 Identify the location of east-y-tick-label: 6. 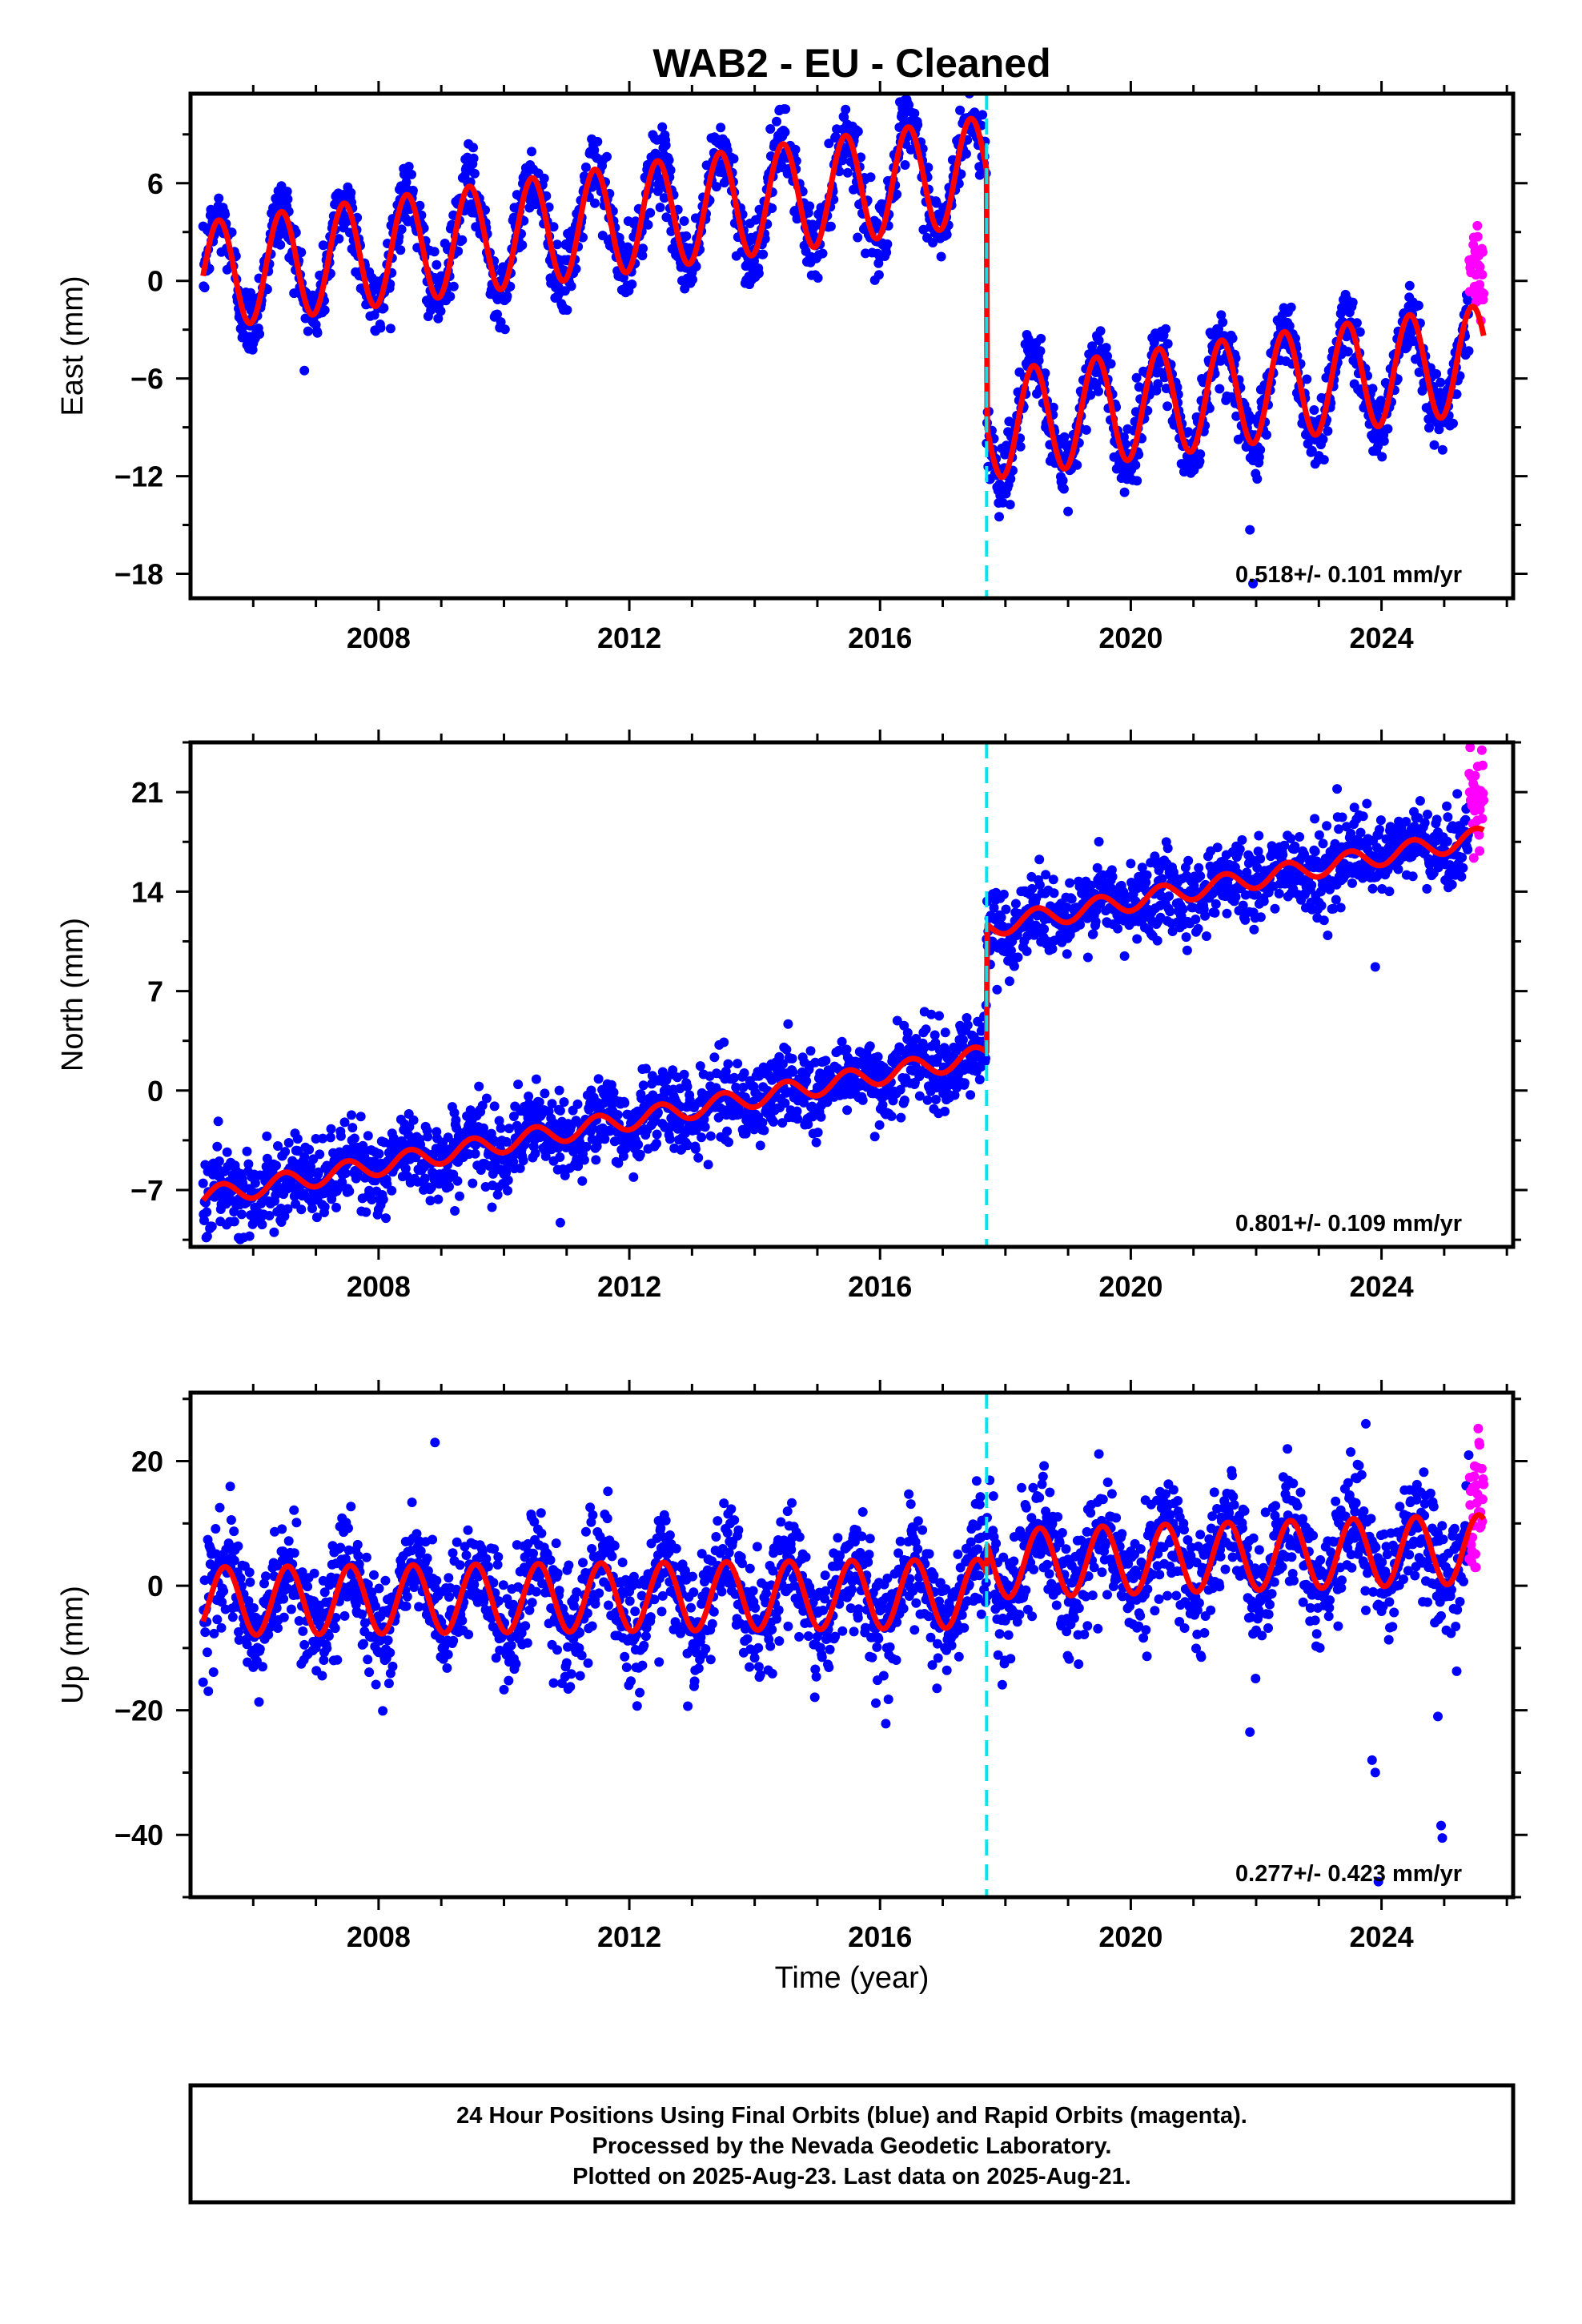
(155, 183).